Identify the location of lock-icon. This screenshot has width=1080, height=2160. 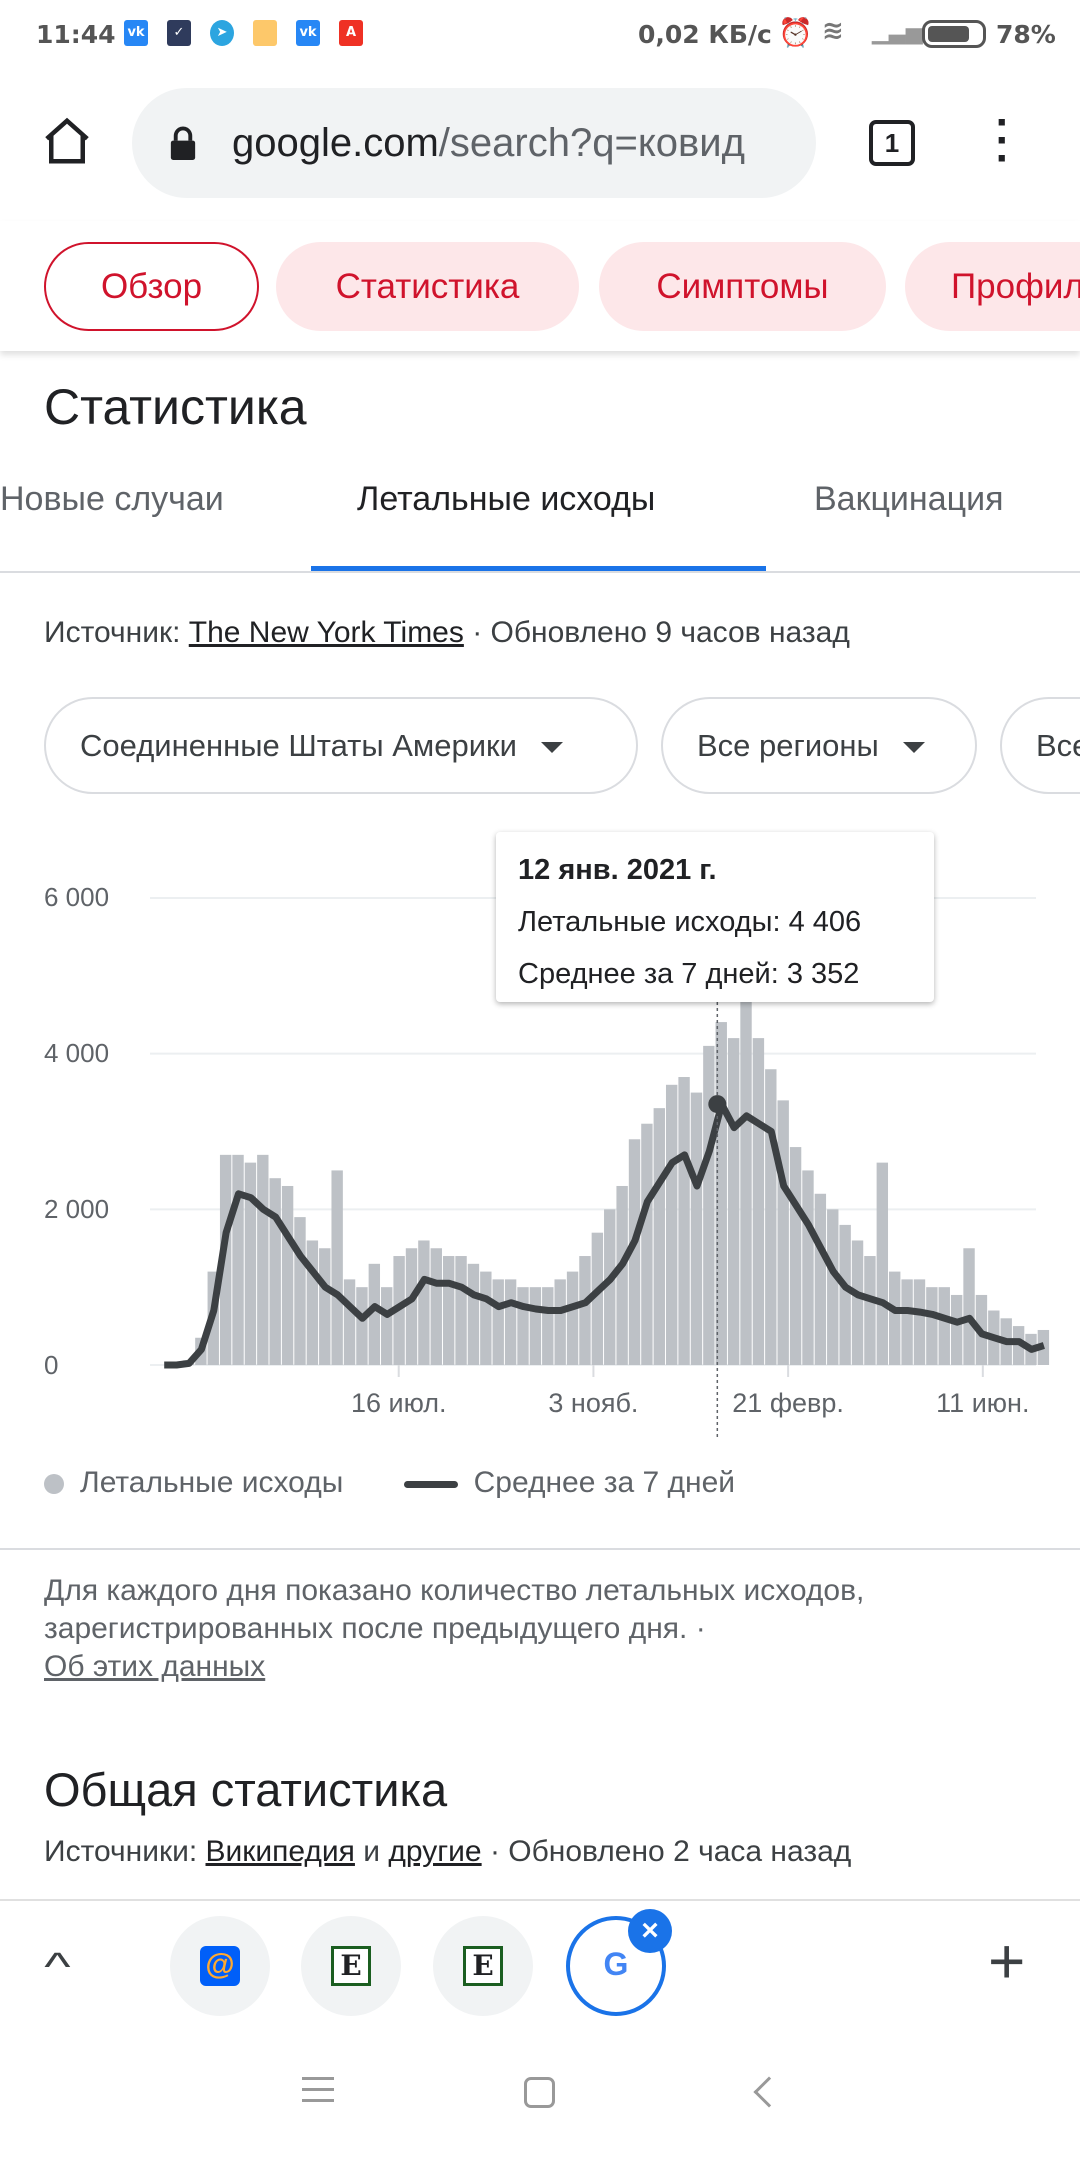
(183, 143).